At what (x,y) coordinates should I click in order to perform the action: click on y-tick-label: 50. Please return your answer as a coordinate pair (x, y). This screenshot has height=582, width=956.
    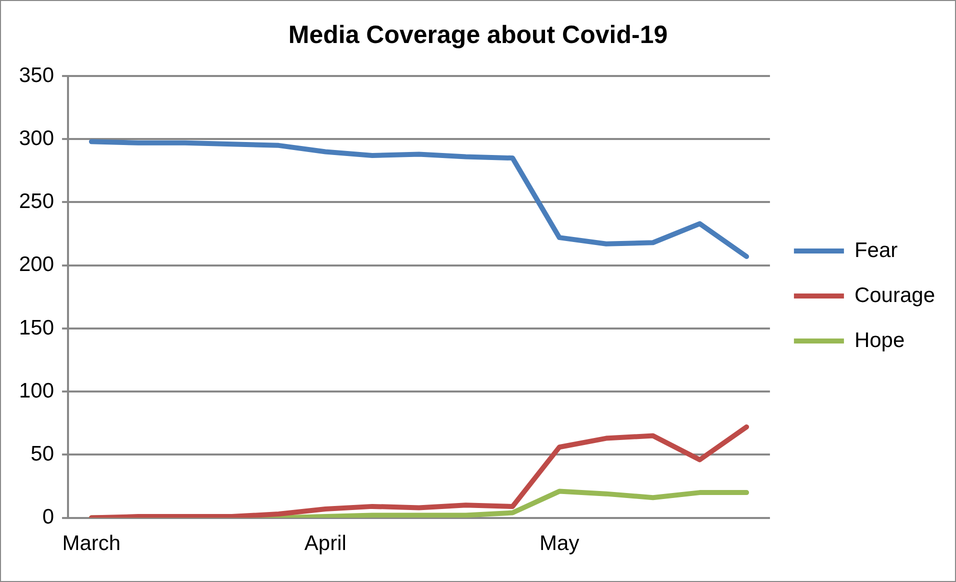
    Looking at the image, I should click on (42, 454).